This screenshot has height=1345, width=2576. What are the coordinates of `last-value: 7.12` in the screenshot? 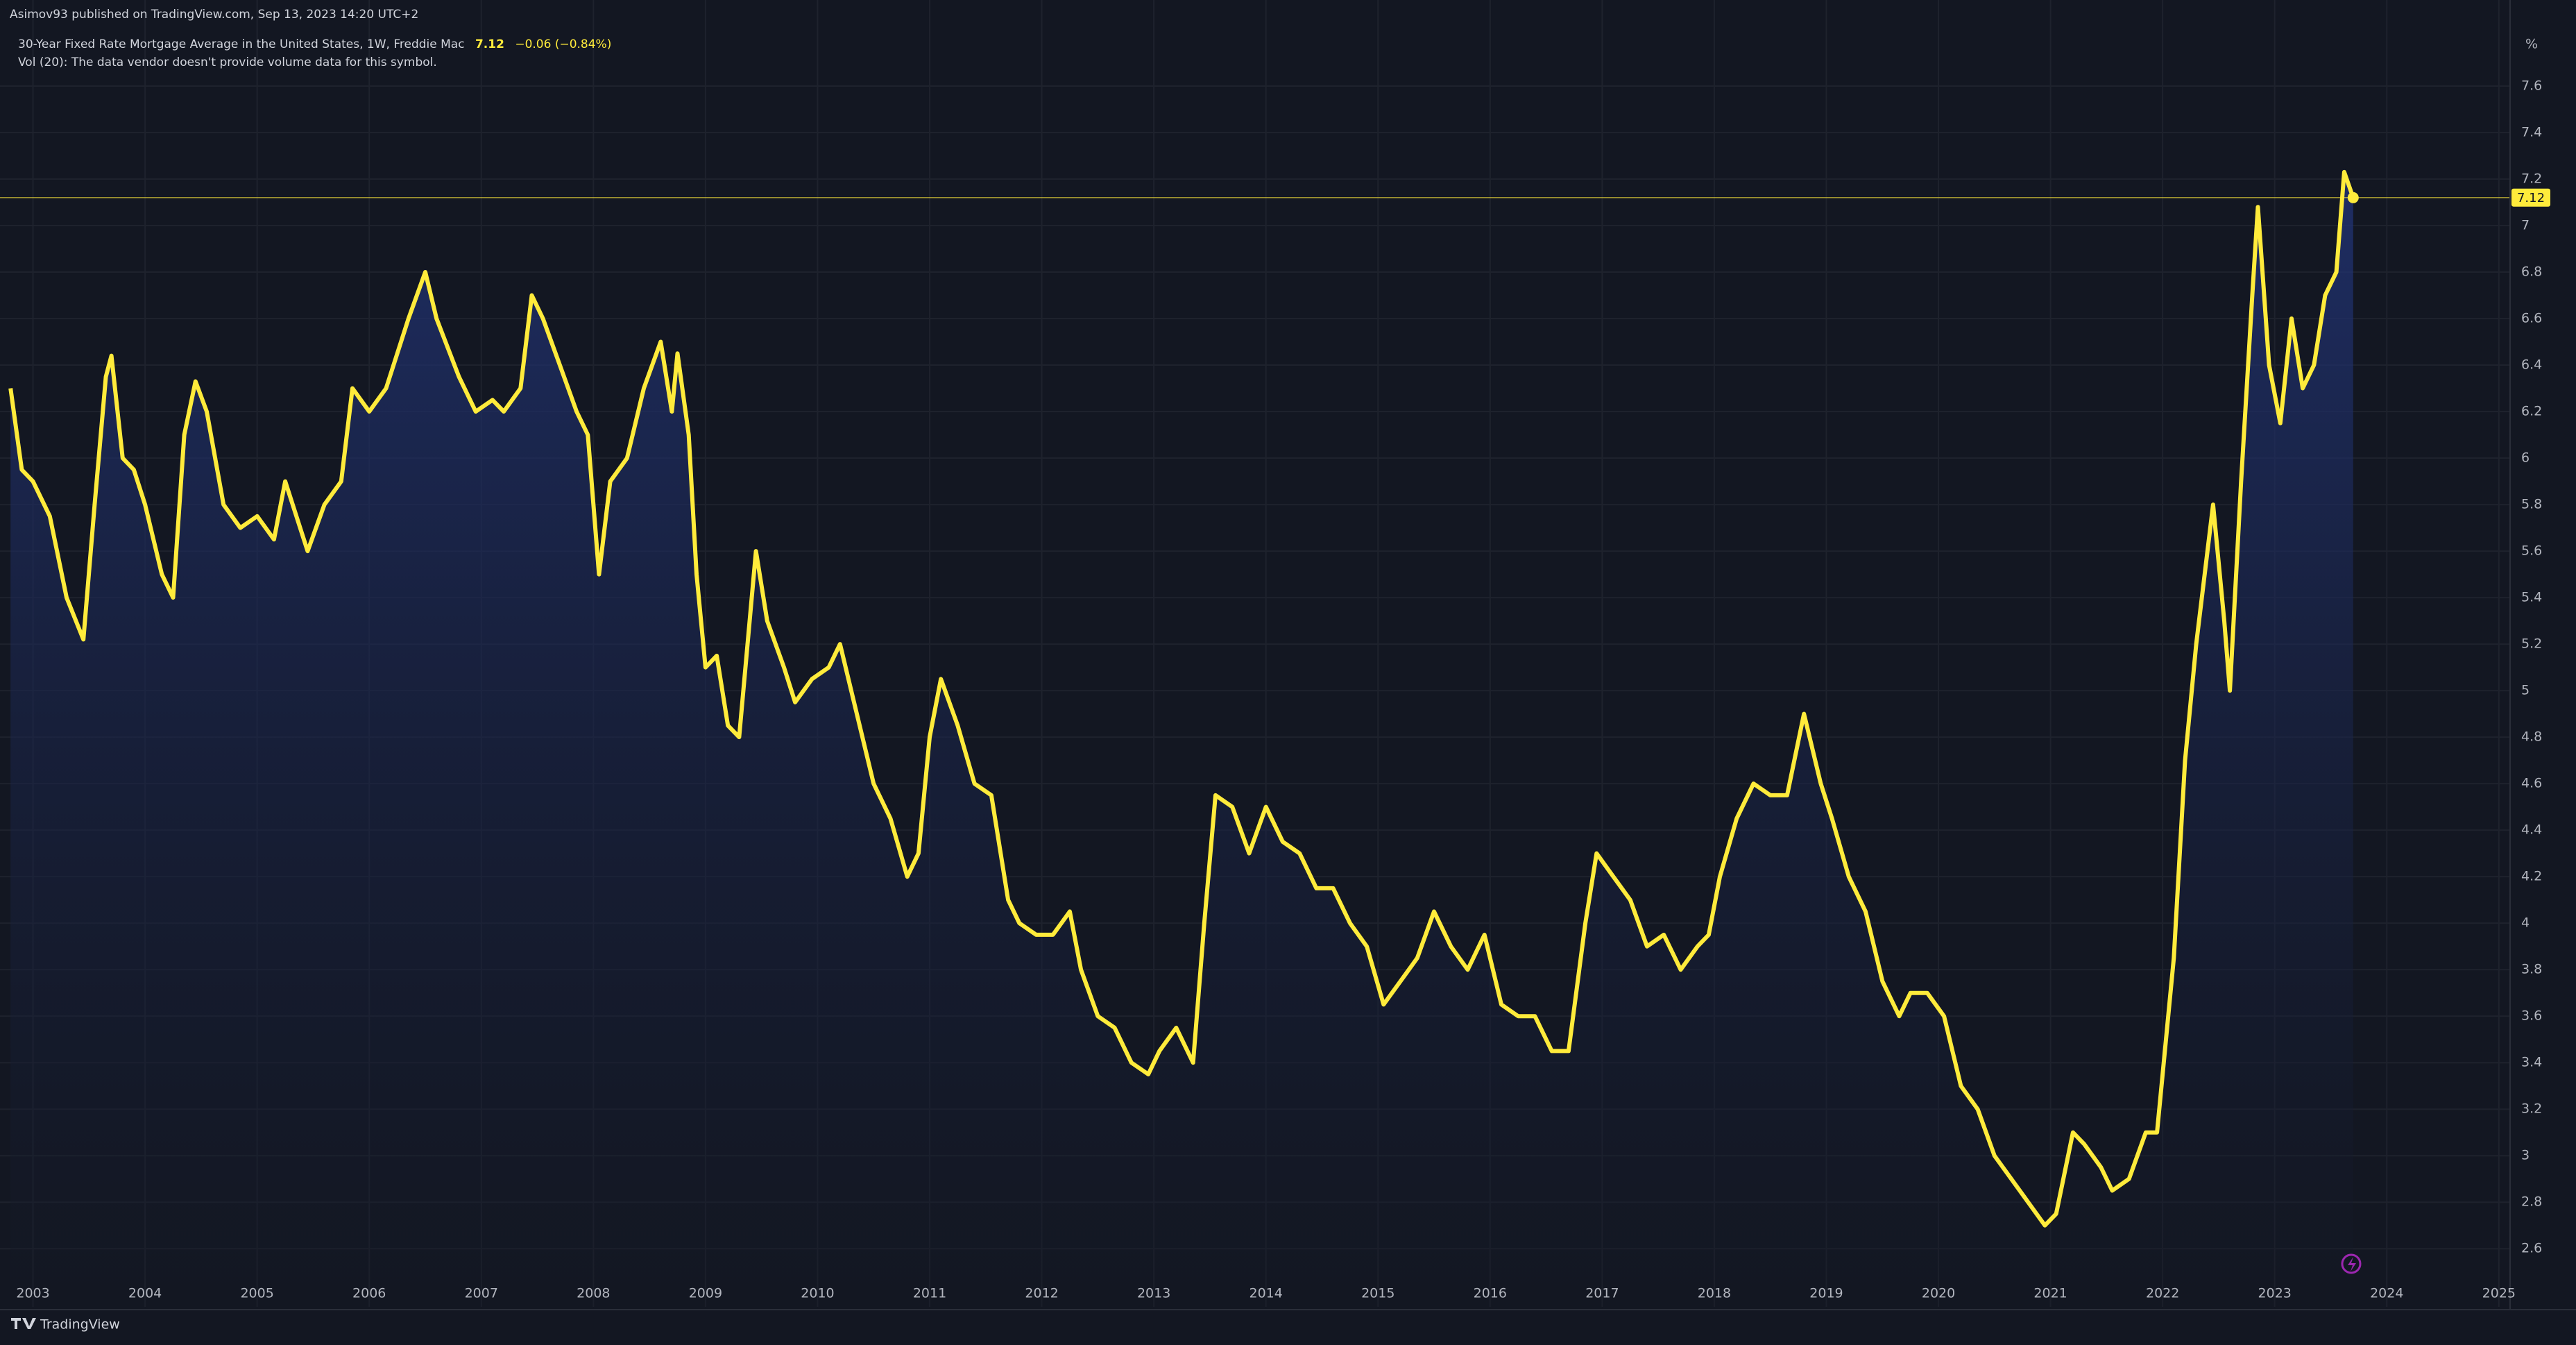 It's located at (489, 44).